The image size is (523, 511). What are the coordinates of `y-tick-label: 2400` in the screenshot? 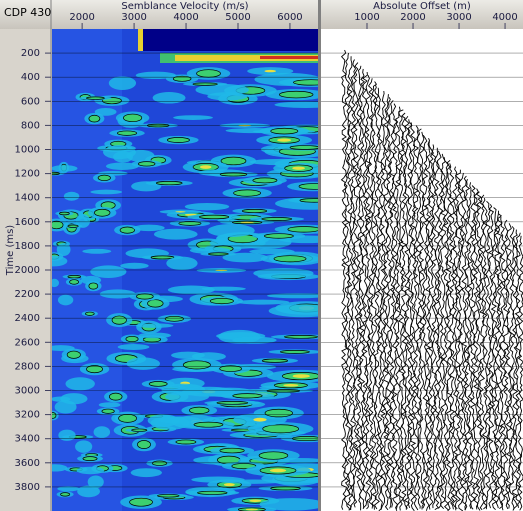 It's located at (27, 318).